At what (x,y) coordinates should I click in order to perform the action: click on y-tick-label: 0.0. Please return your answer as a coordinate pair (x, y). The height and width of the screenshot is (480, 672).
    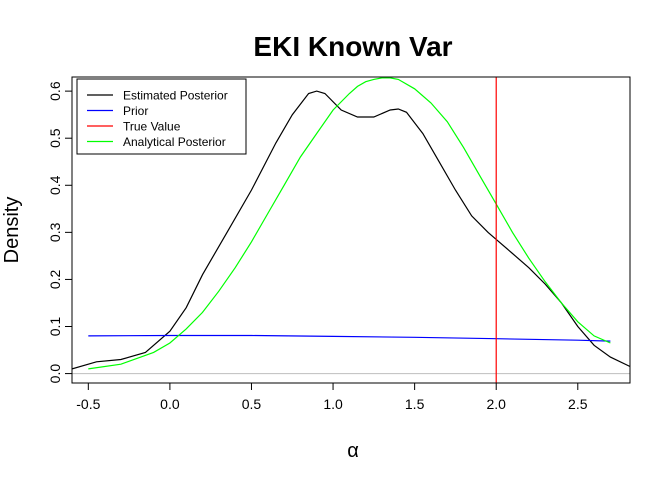
    Looking at the image, I should click on (55, 374).